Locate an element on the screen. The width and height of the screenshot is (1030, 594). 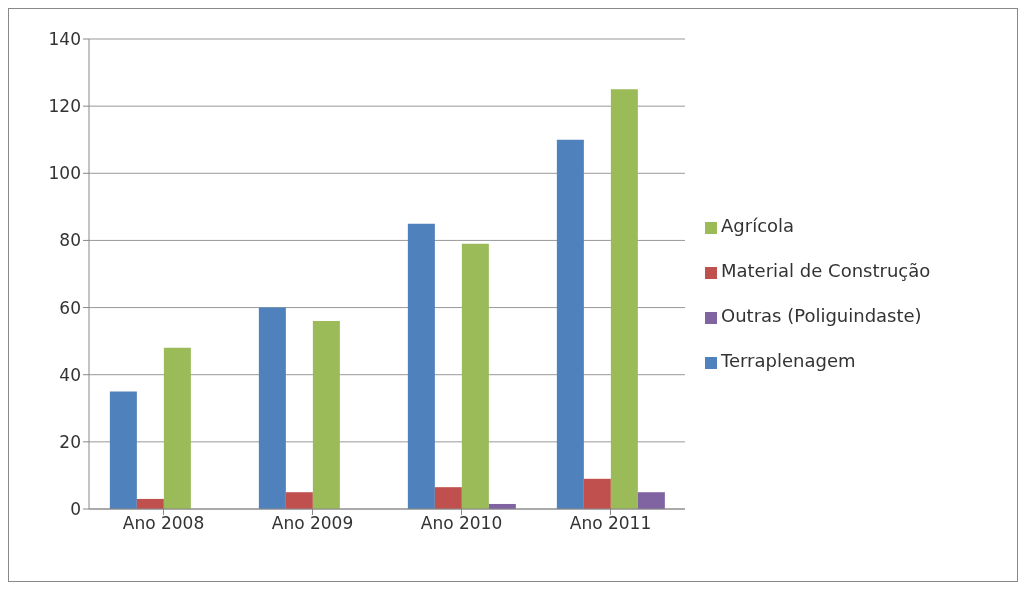
legend-label: Terraplenagem is located at coordinates (788, 360).